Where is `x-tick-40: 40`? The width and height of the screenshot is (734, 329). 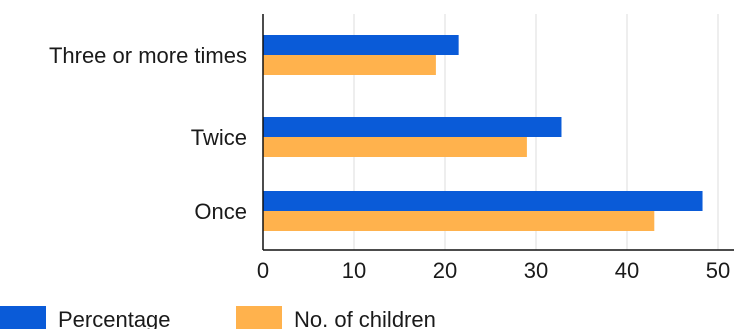
x-tick-40: 40 is located at coordinates (627, 270).